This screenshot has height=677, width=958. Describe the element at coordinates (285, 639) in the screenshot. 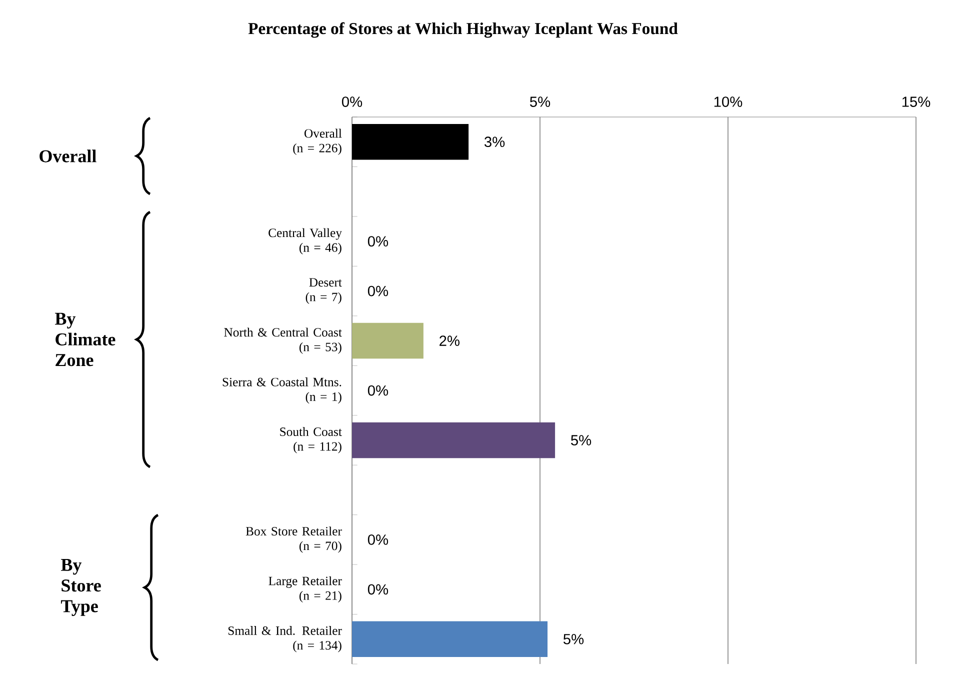

I see `y-tick-label: Small & Ind. Retailer (n = 134)` at that location.